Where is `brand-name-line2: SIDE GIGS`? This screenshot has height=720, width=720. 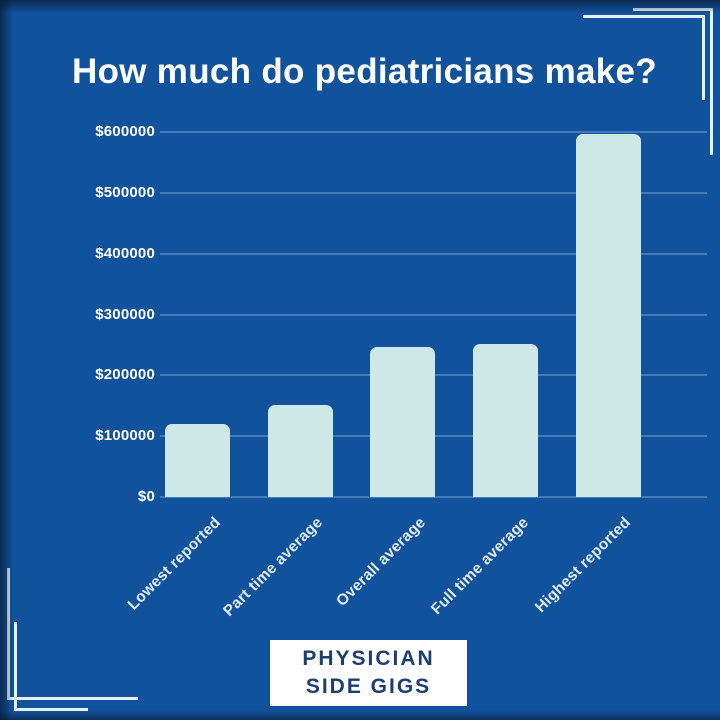
brand-name-line2: SIDE GIGS is located at coordinates (368, 686).